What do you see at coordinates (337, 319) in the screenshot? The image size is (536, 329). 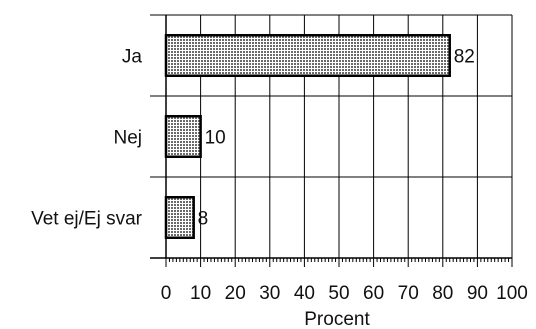 I see `x-axis-label: Procent` at bounding box center [337, 319].